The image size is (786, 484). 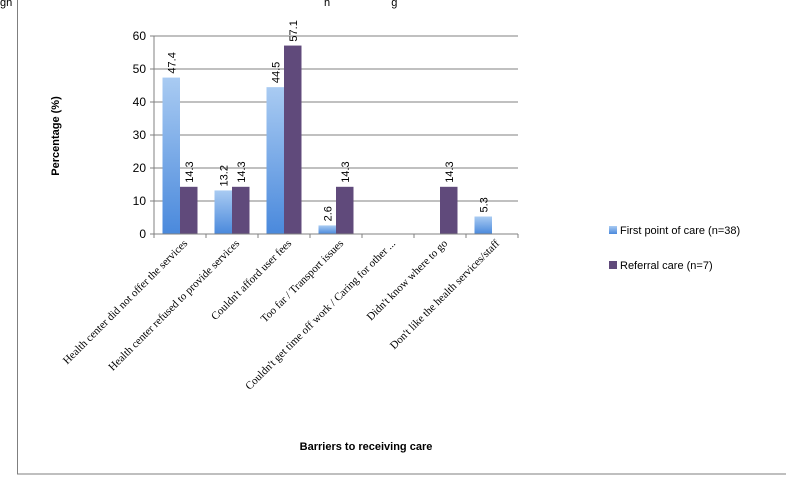 I want to click on y-tick-label: 30, so click(x=140, y=135).